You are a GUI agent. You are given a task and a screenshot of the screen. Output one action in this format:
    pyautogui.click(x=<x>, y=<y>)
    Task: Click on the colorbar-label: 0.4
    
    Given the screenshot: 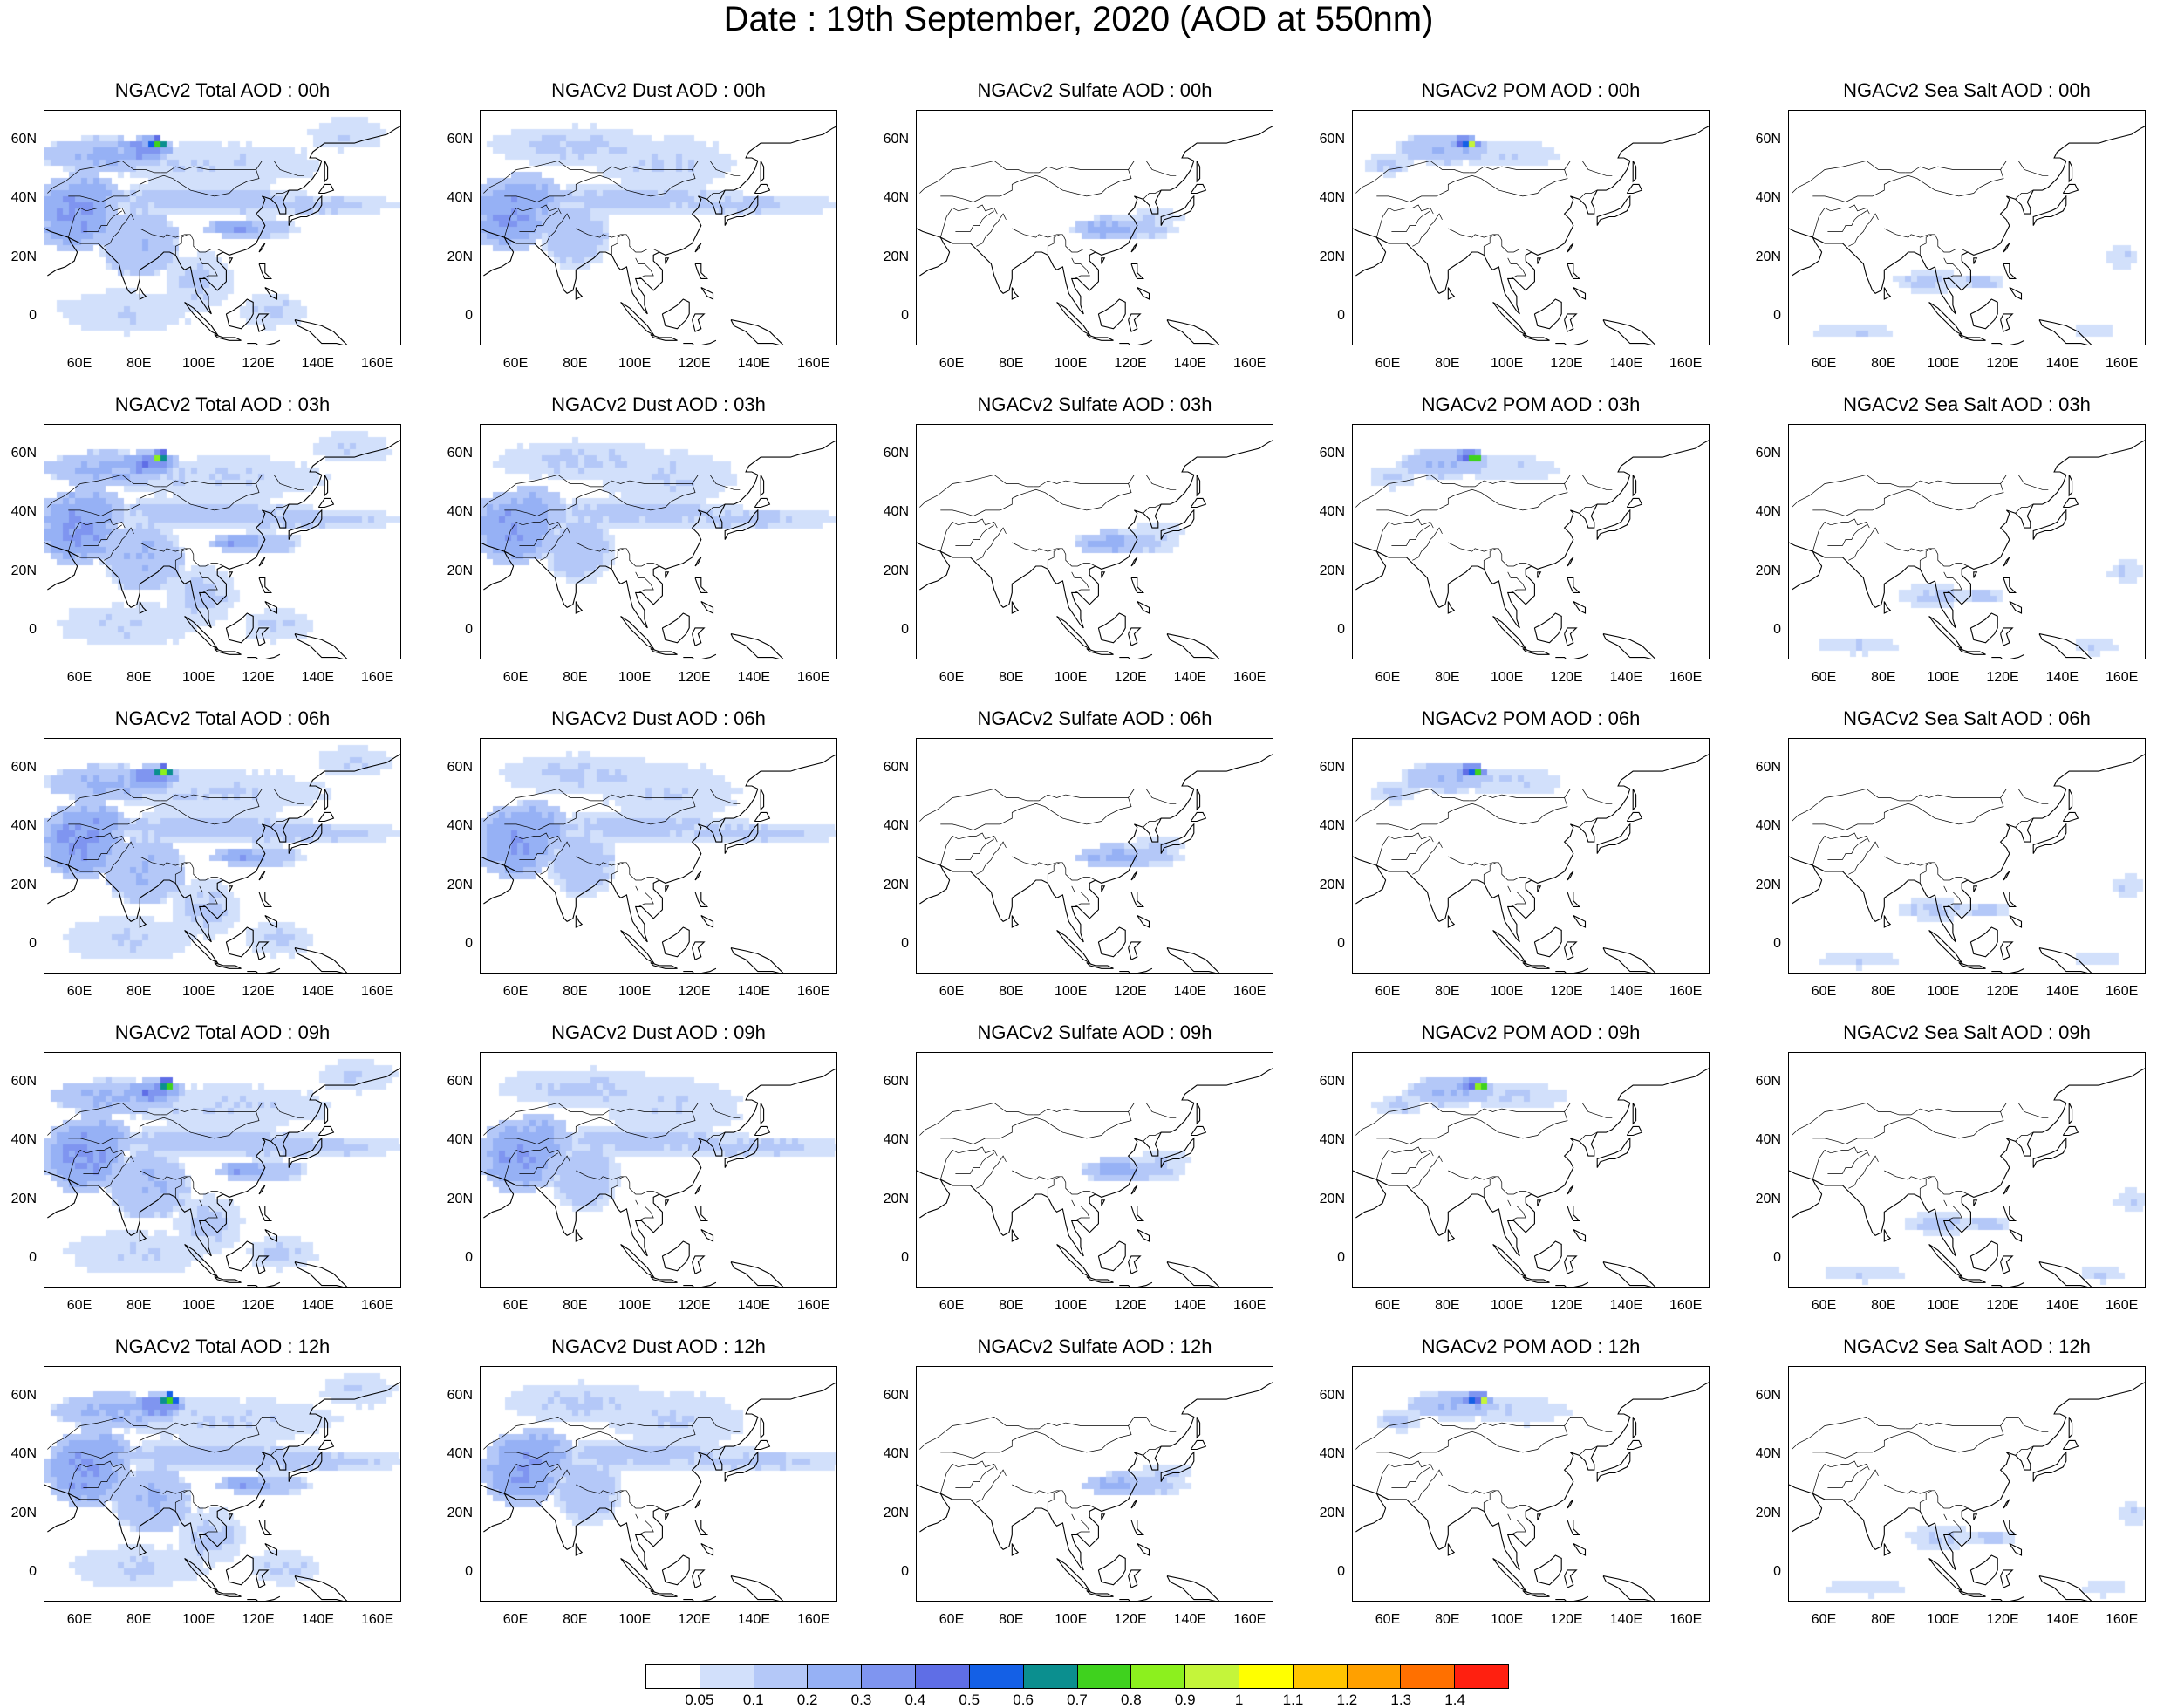 What is the action you would take?
    pyautogui.click(x=915, y=1700)
    